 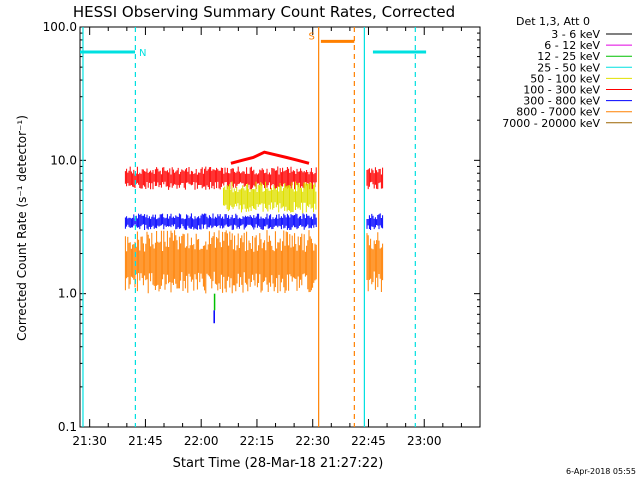 What do you see at coordinates (424, 441) in the screenshot?
I see `x-tick-label: 23:00` at bounding box center [424, 441].